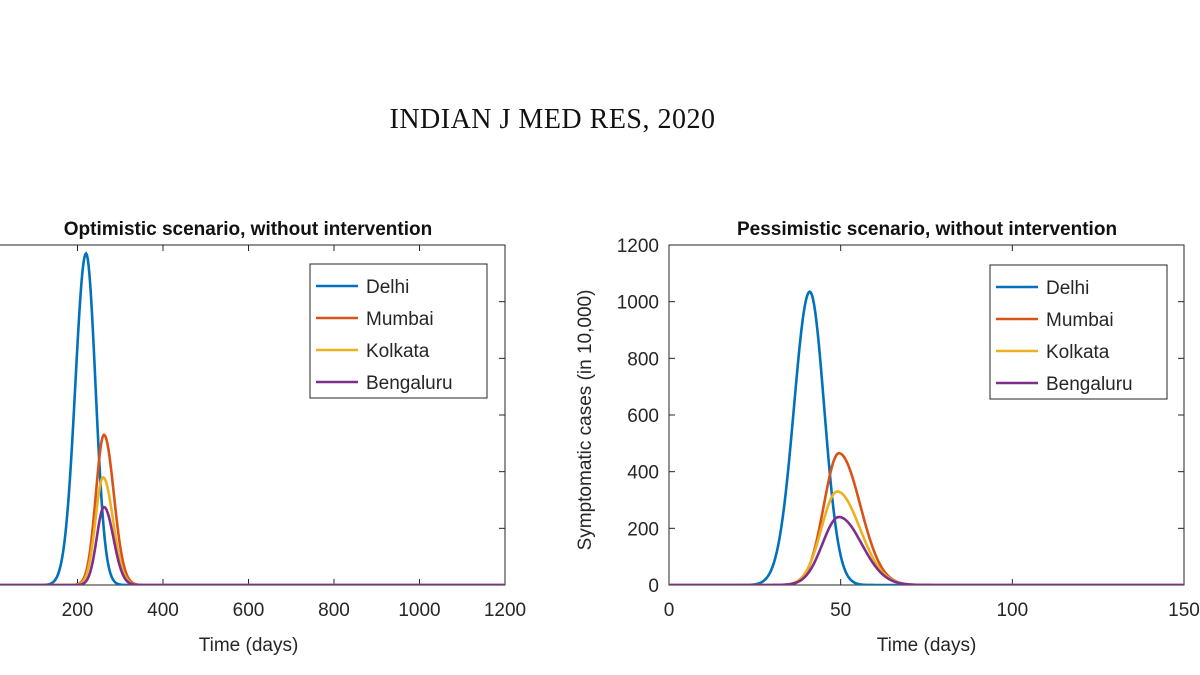  I want to click on x-tick-label: 150, so click(1184, 610).